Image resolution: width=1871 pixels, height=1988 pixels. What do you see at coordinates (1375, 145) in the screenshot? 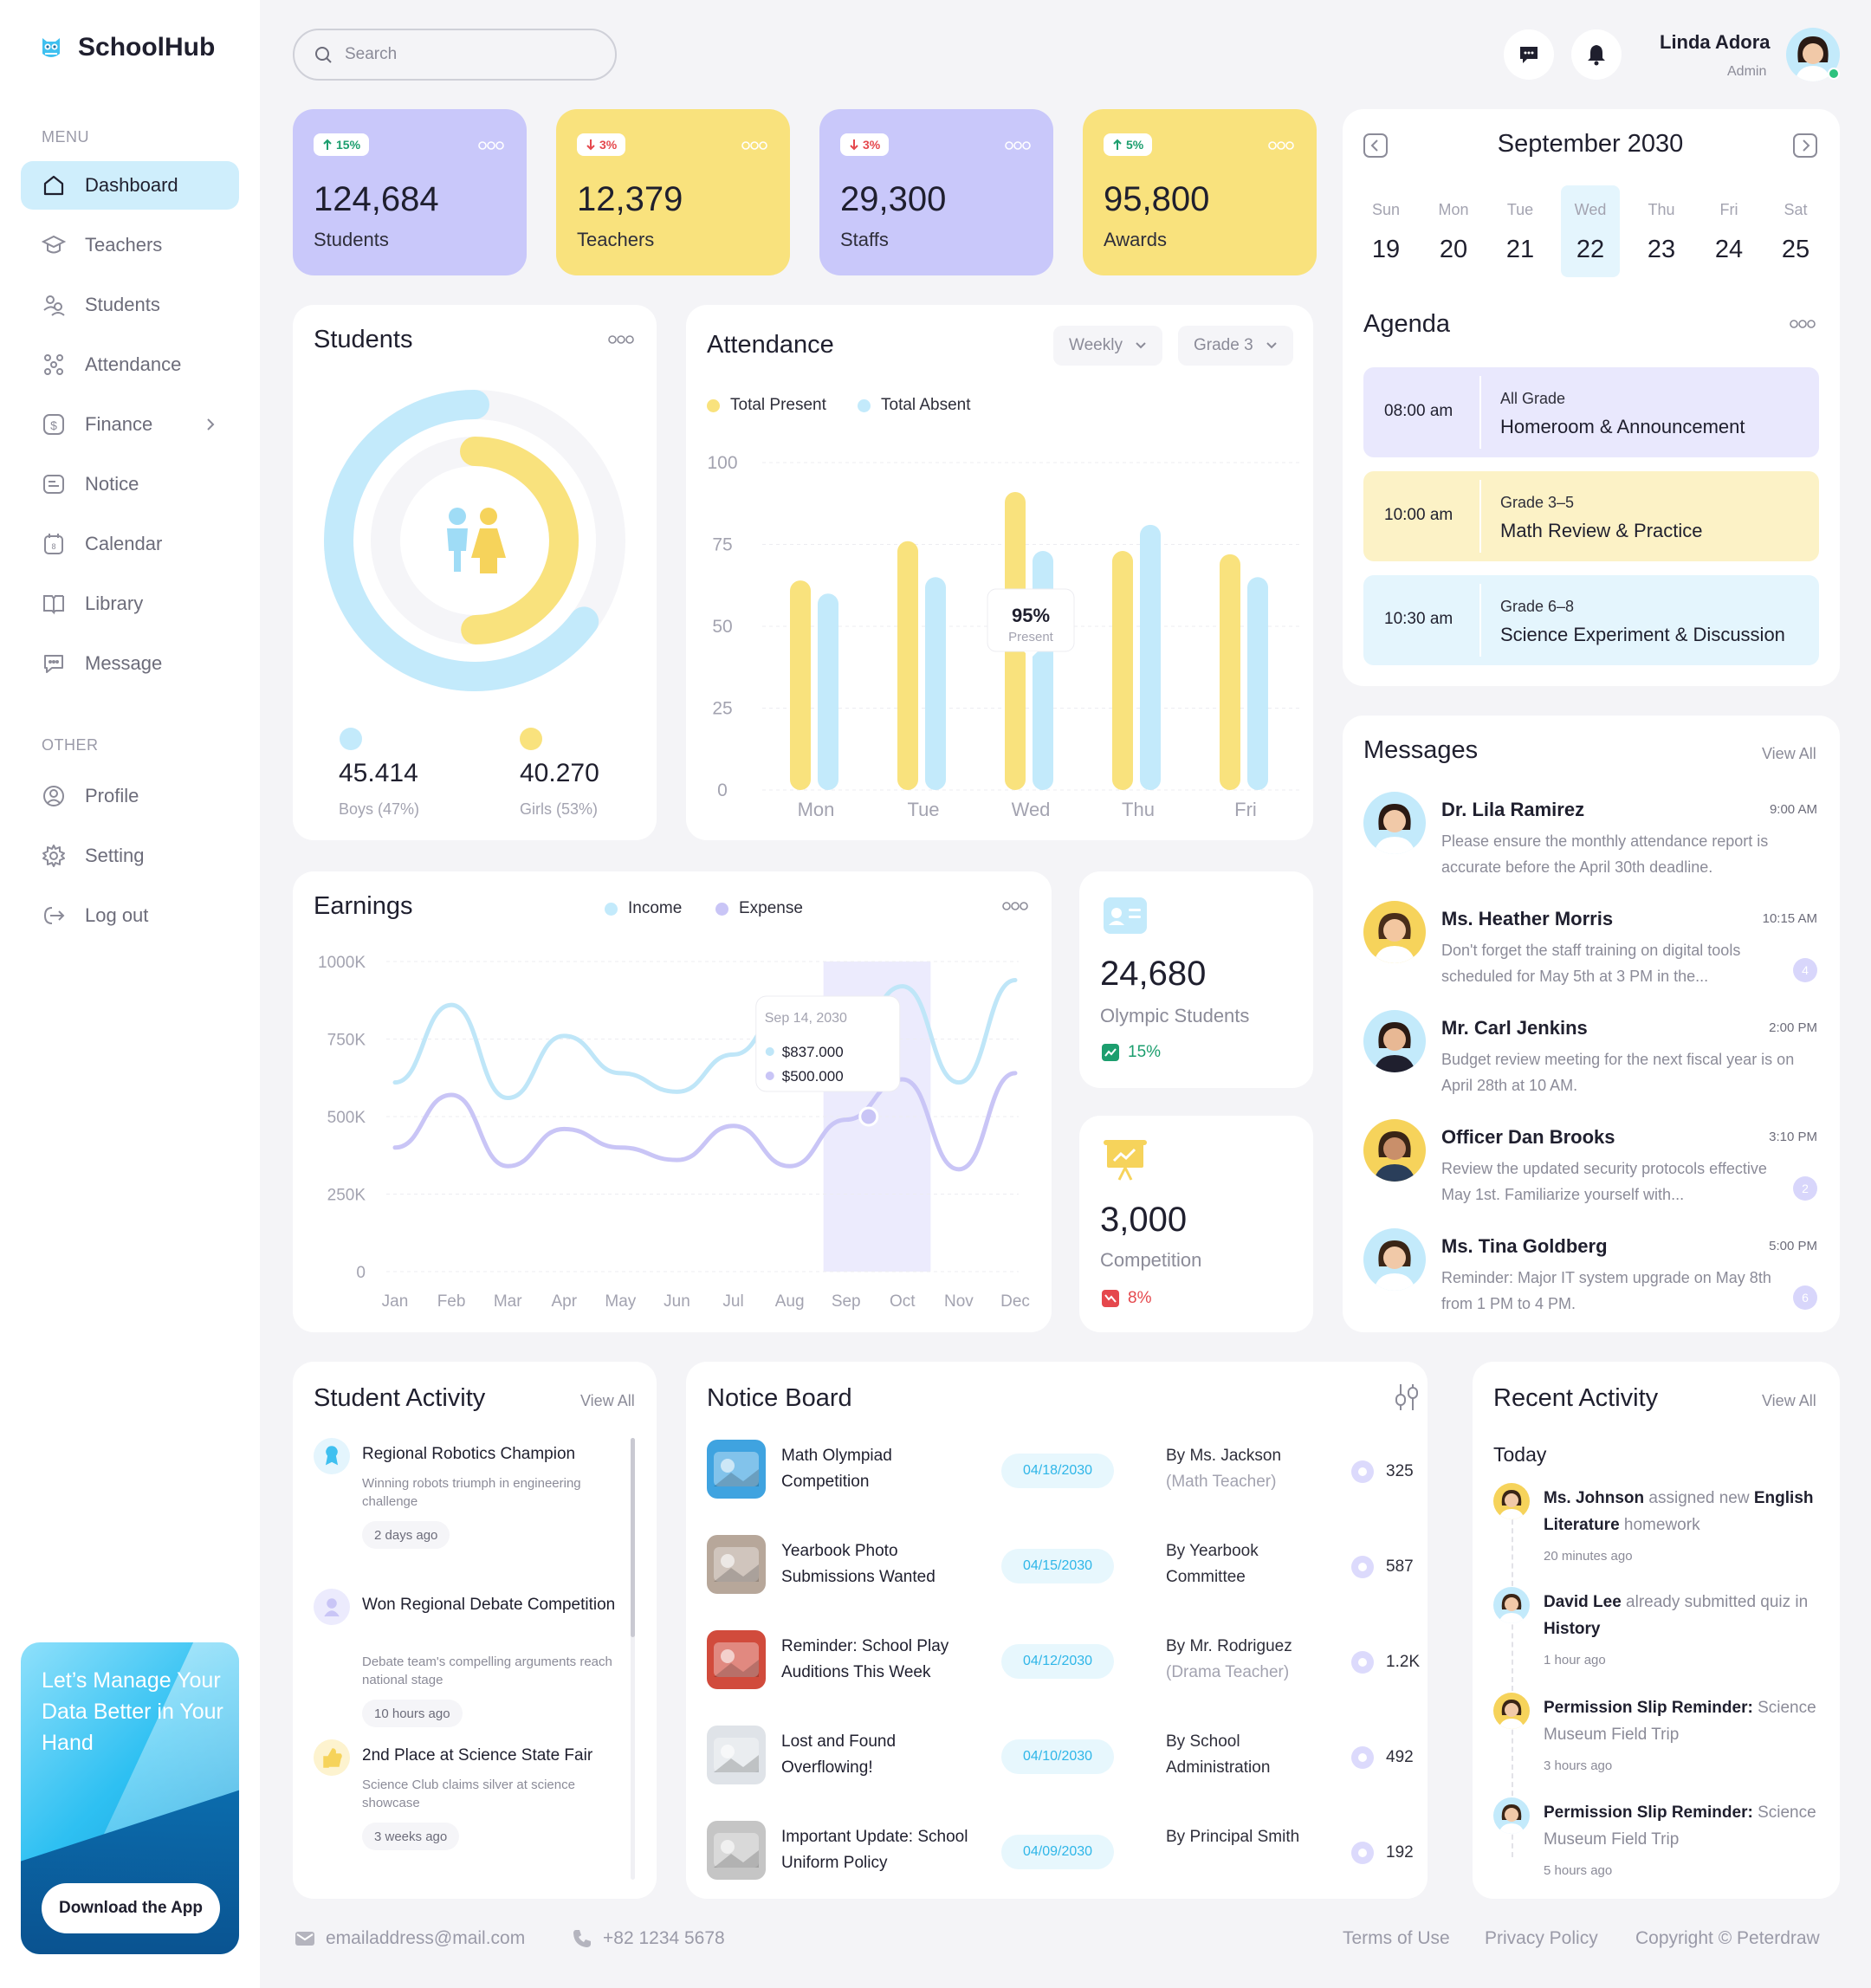
I see `prev-month-button` at bounding box center [1375, 145].